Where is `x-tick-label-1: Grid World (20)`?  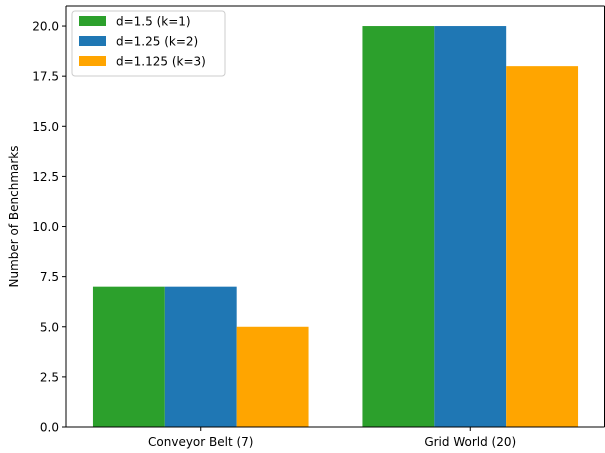 x-tick-label-1: Grid World (20) is located at coordinates (470, 442).